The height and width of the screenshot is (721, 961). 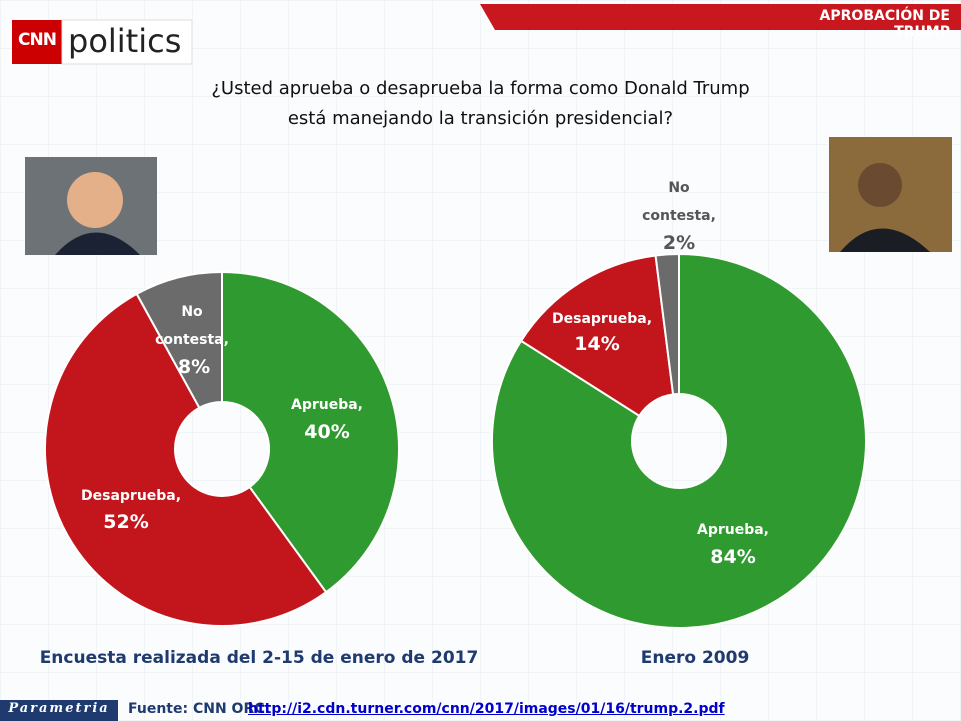 I want to click on logo-brand: CNN, so click(x=37, y=40).